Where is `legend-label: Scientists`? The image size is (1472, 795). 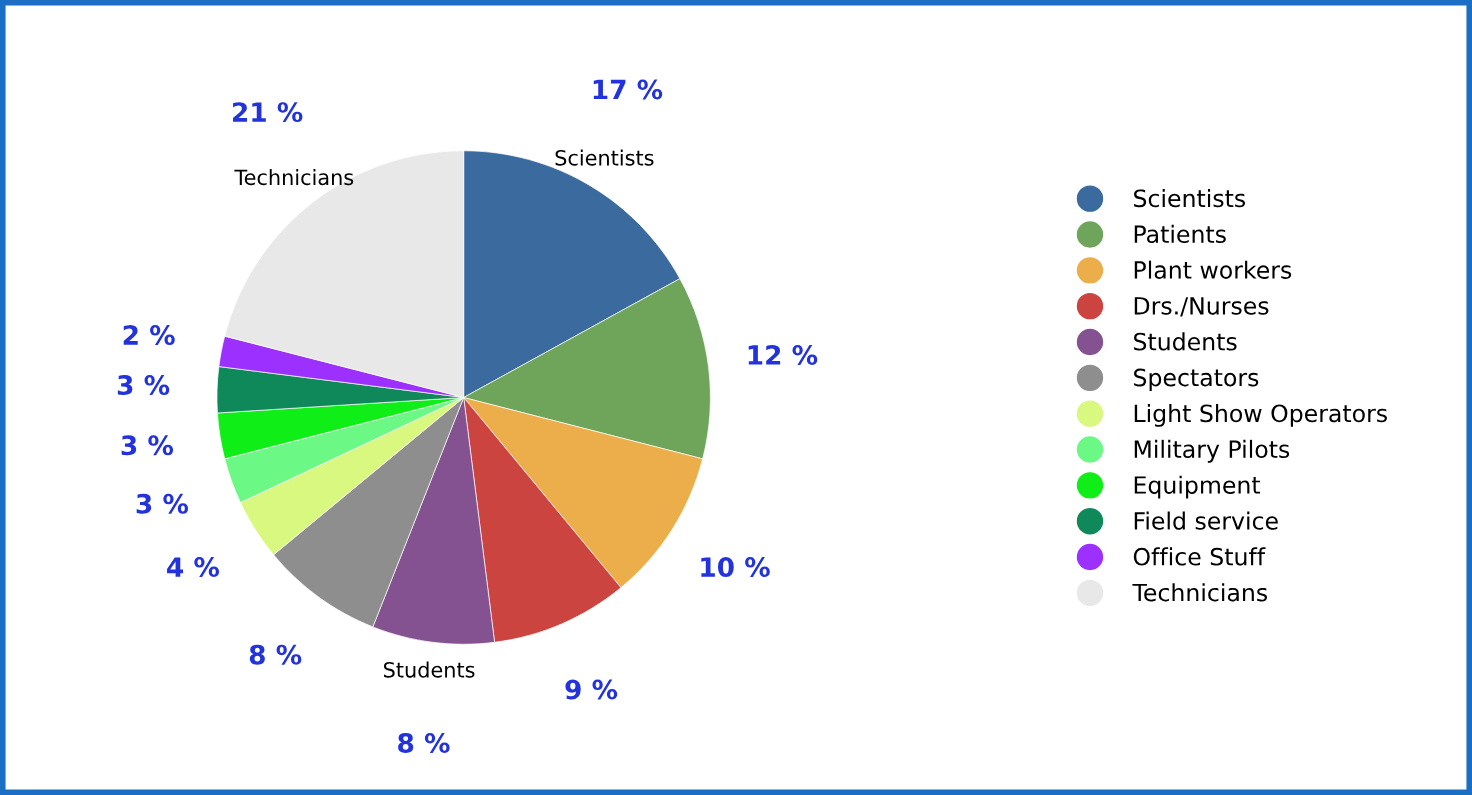
legend-label: Scientists is located at coordinates (1190, 198).